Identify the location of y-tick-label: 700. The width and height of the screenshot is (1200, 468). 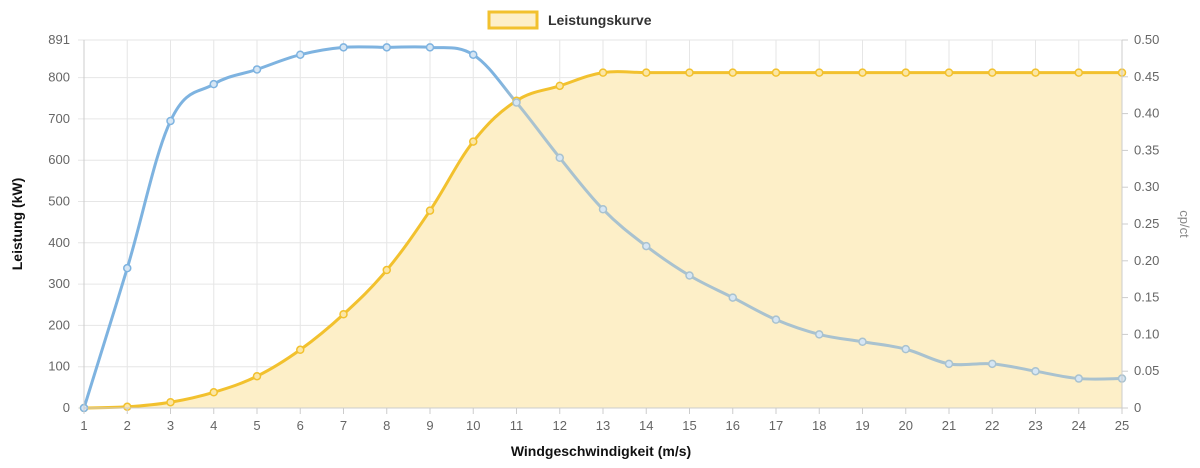
(59, 118).